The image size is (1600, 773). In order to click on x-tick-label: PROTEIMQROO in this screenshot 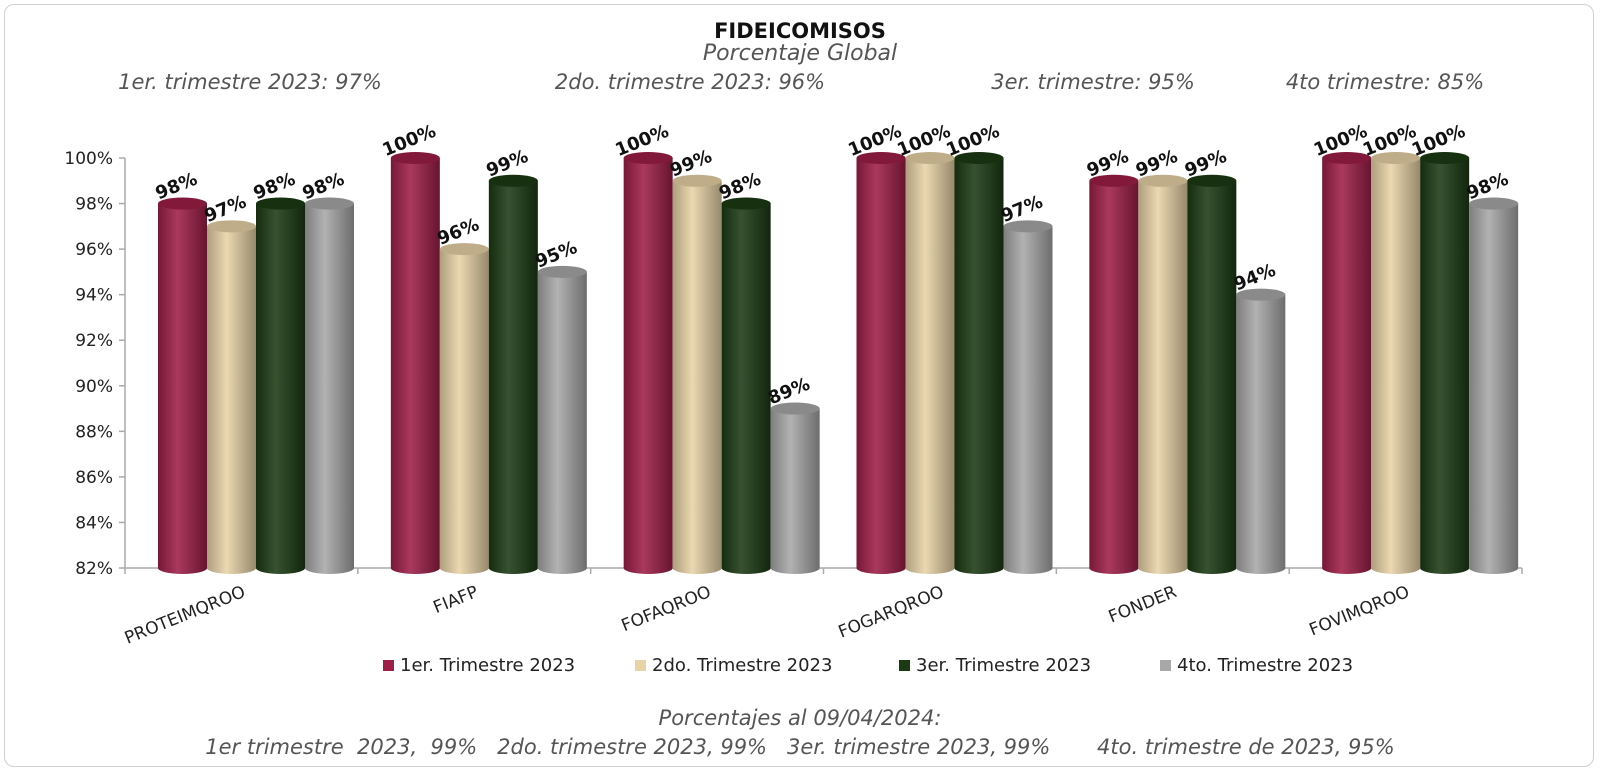, I will do `click(185, 615)`.